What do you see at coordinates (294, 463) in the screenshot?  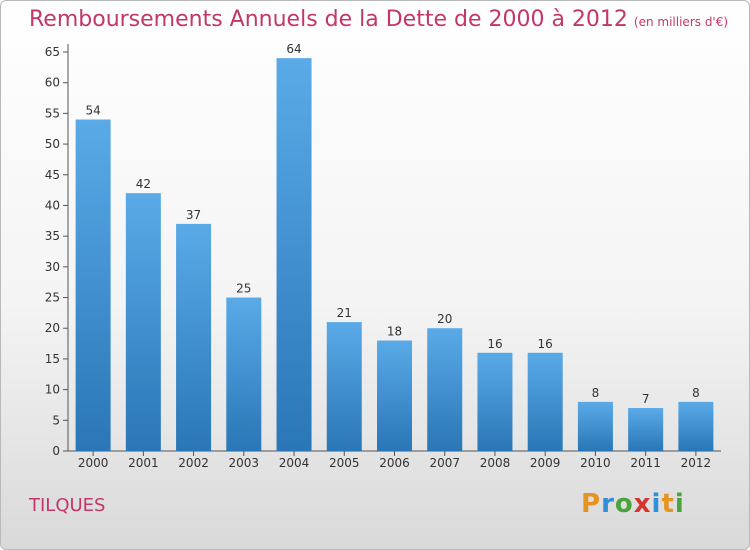 I see `x-tick-label: 2004` at bounding box center [294, 463].